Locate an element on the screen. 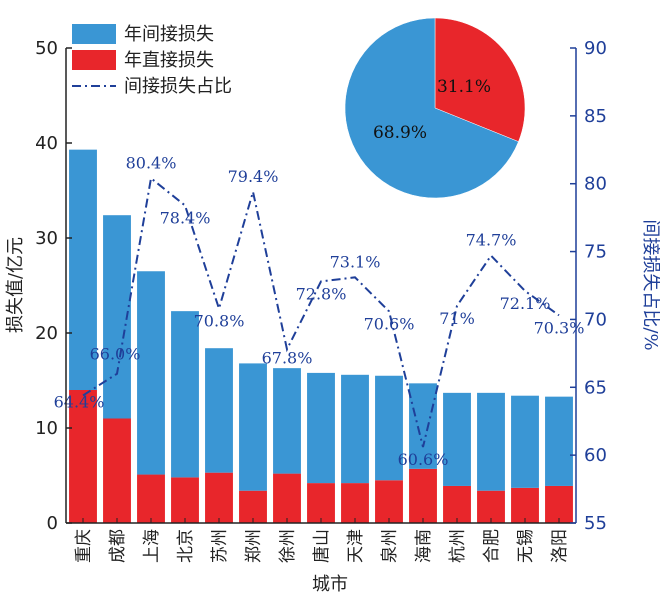 The image size is (660, 599). x-tick-label-9: 天津 is located at coordinates (356, 546).